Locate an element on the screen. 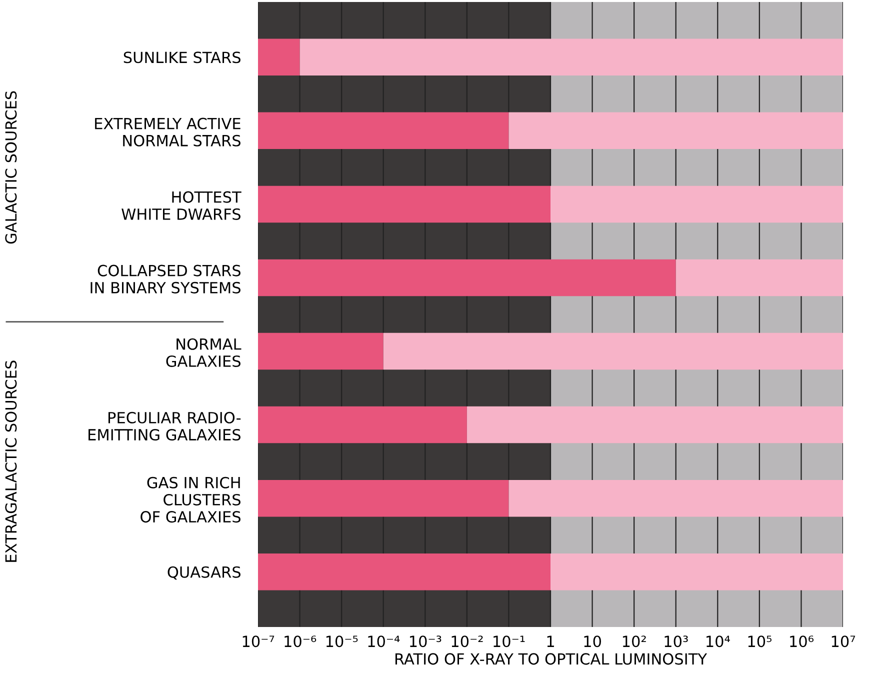 The height and width of the screenshot is (675, 896). x-tick-label: 10³ is located at coordinates (676, 642).